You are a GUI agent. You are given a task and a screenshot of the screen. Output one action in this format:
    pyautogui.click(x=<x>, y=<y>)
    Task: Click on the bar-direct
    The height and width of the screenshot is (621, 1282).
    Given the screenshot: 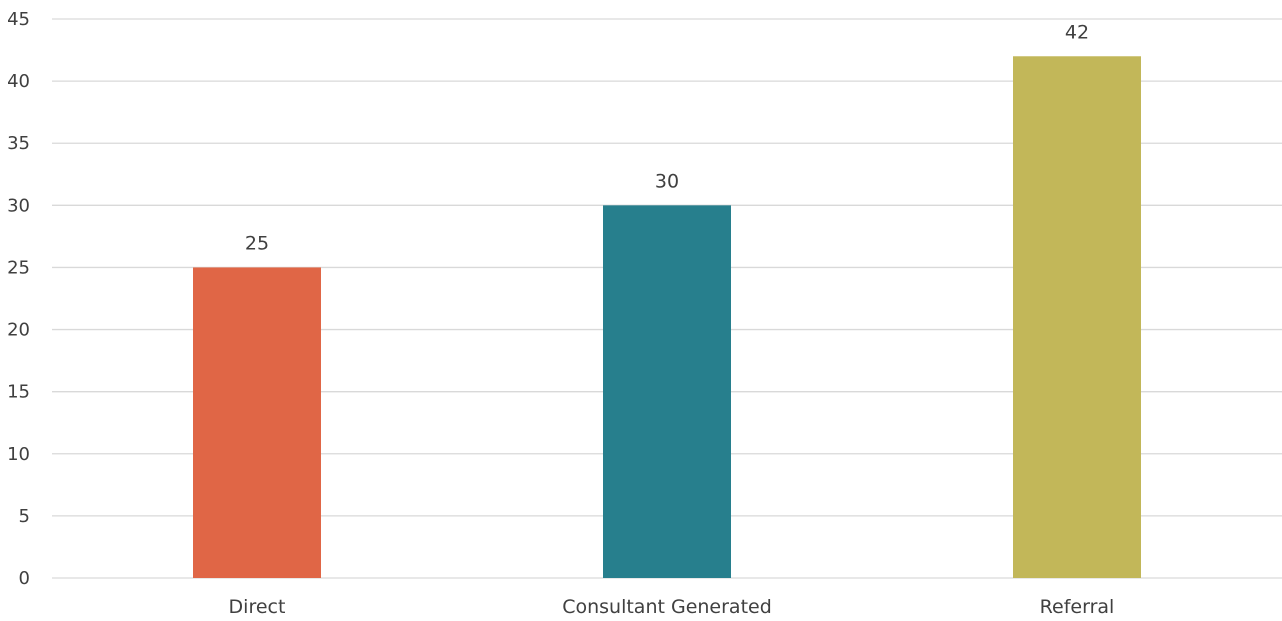 What is the action you would take?
    pyautogui.click(x=257, y=422)
    